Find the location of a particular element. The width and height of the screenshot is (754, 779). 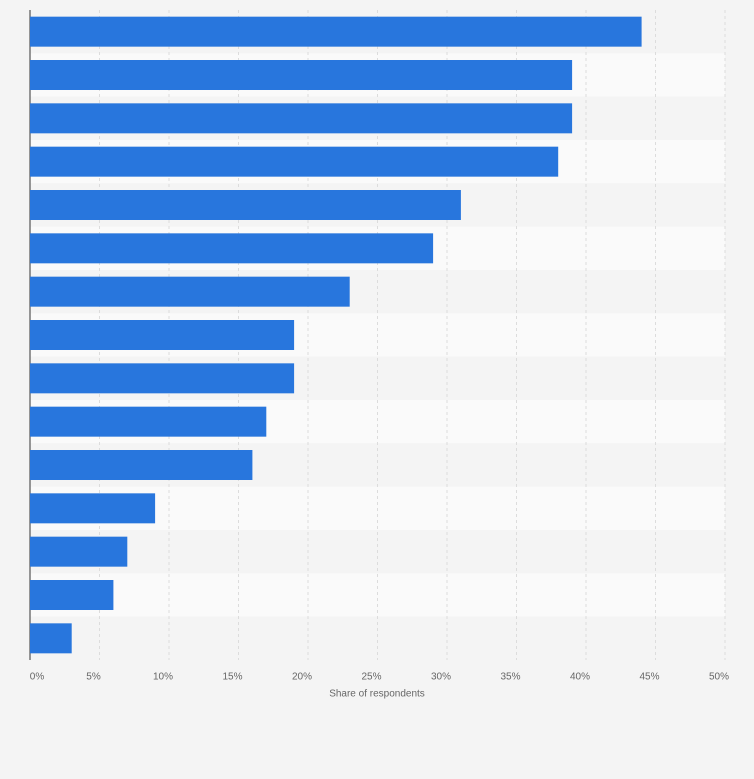

x-tick-label: 0% is located at coordinates (37, 677).